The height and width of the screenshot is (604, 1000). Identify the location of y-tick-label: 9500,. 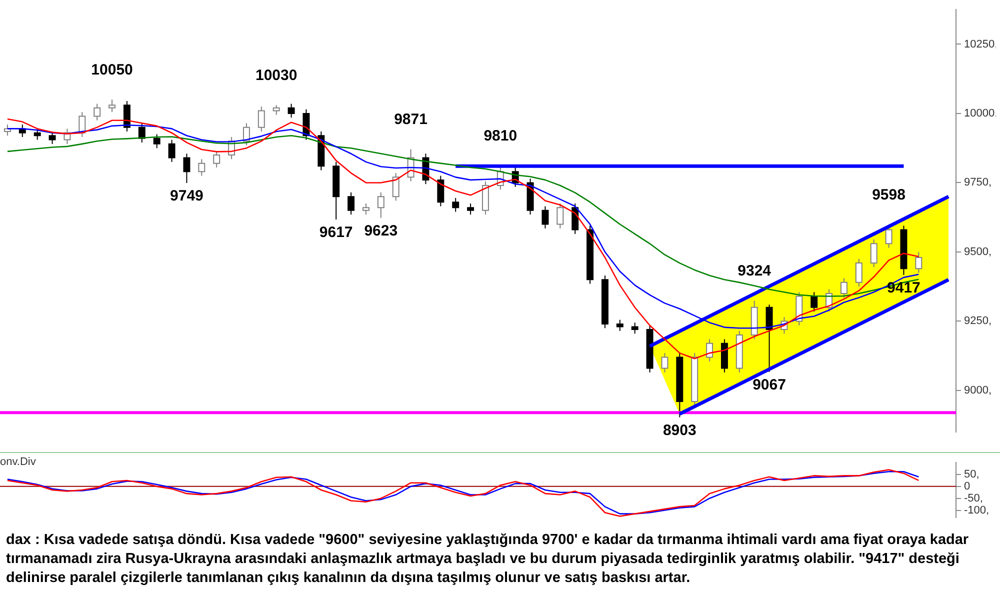
(978, 252).